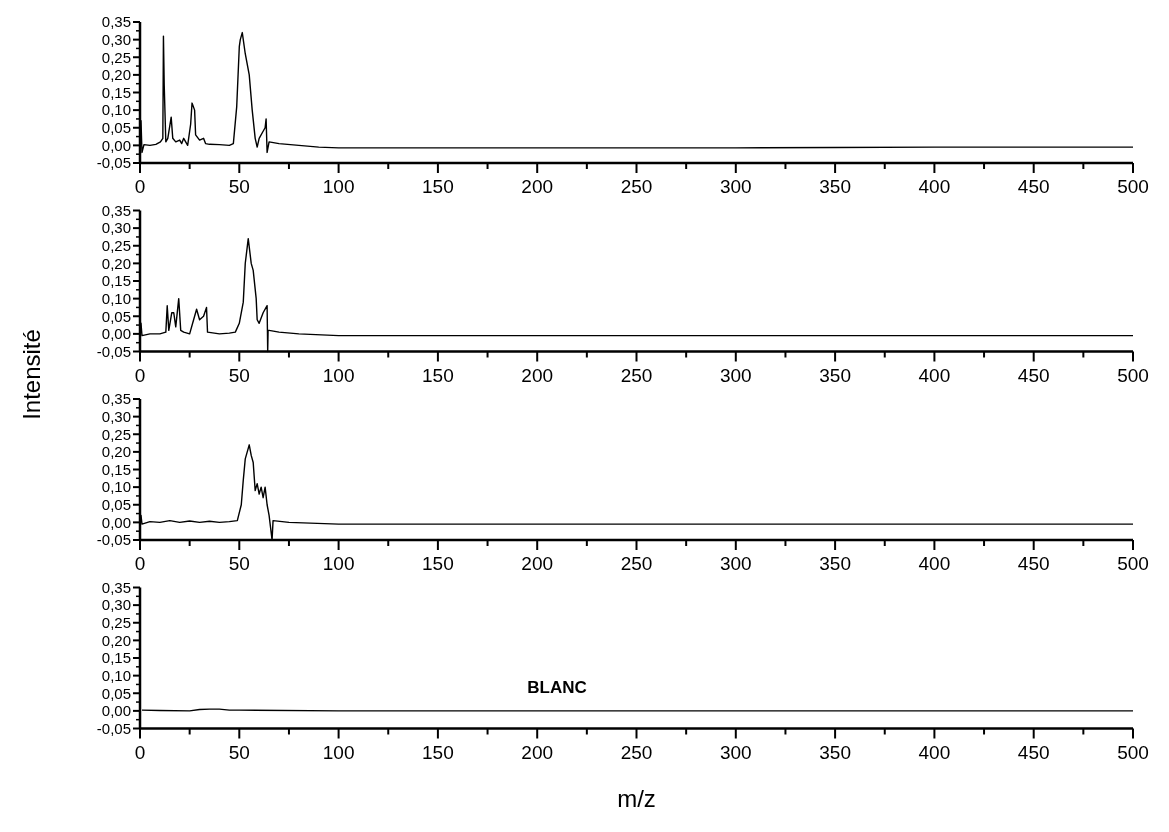  I want to click on annotation: BLANC, so click(557, 688).